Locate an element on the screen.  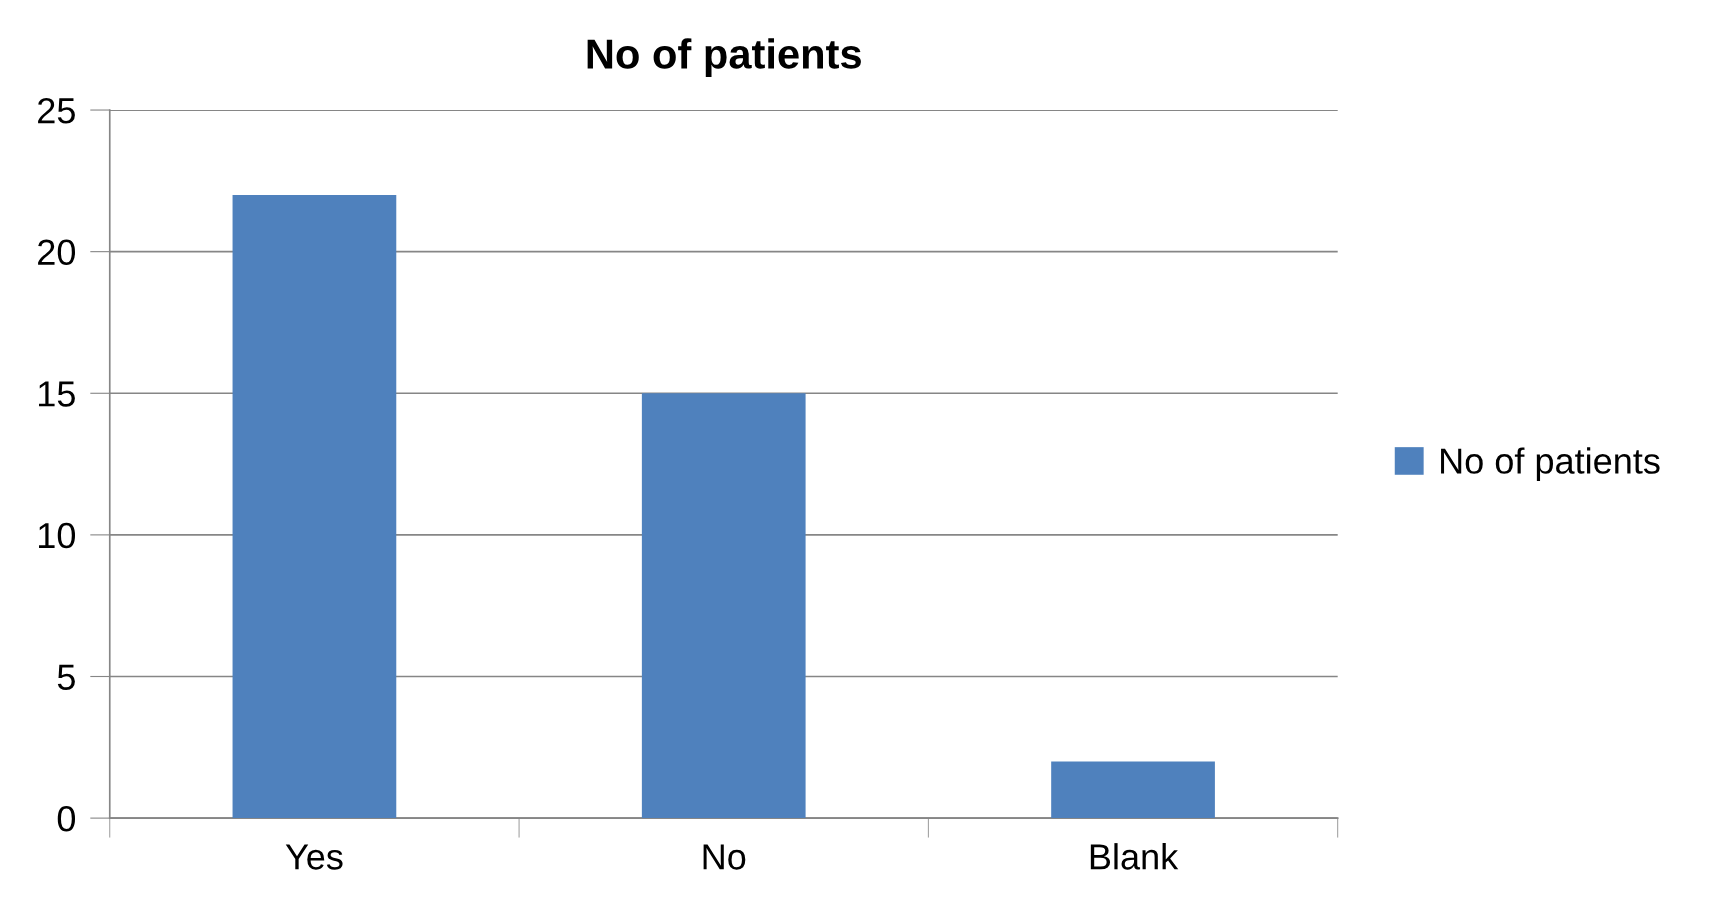
legend-label: No of patients is located at coordinates (1550, 464).